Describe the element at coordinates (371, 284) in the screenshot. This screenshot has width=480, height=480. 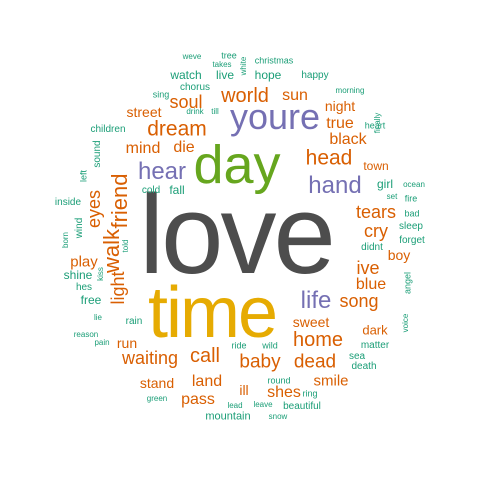
I see `word-blue: blue` at that location.